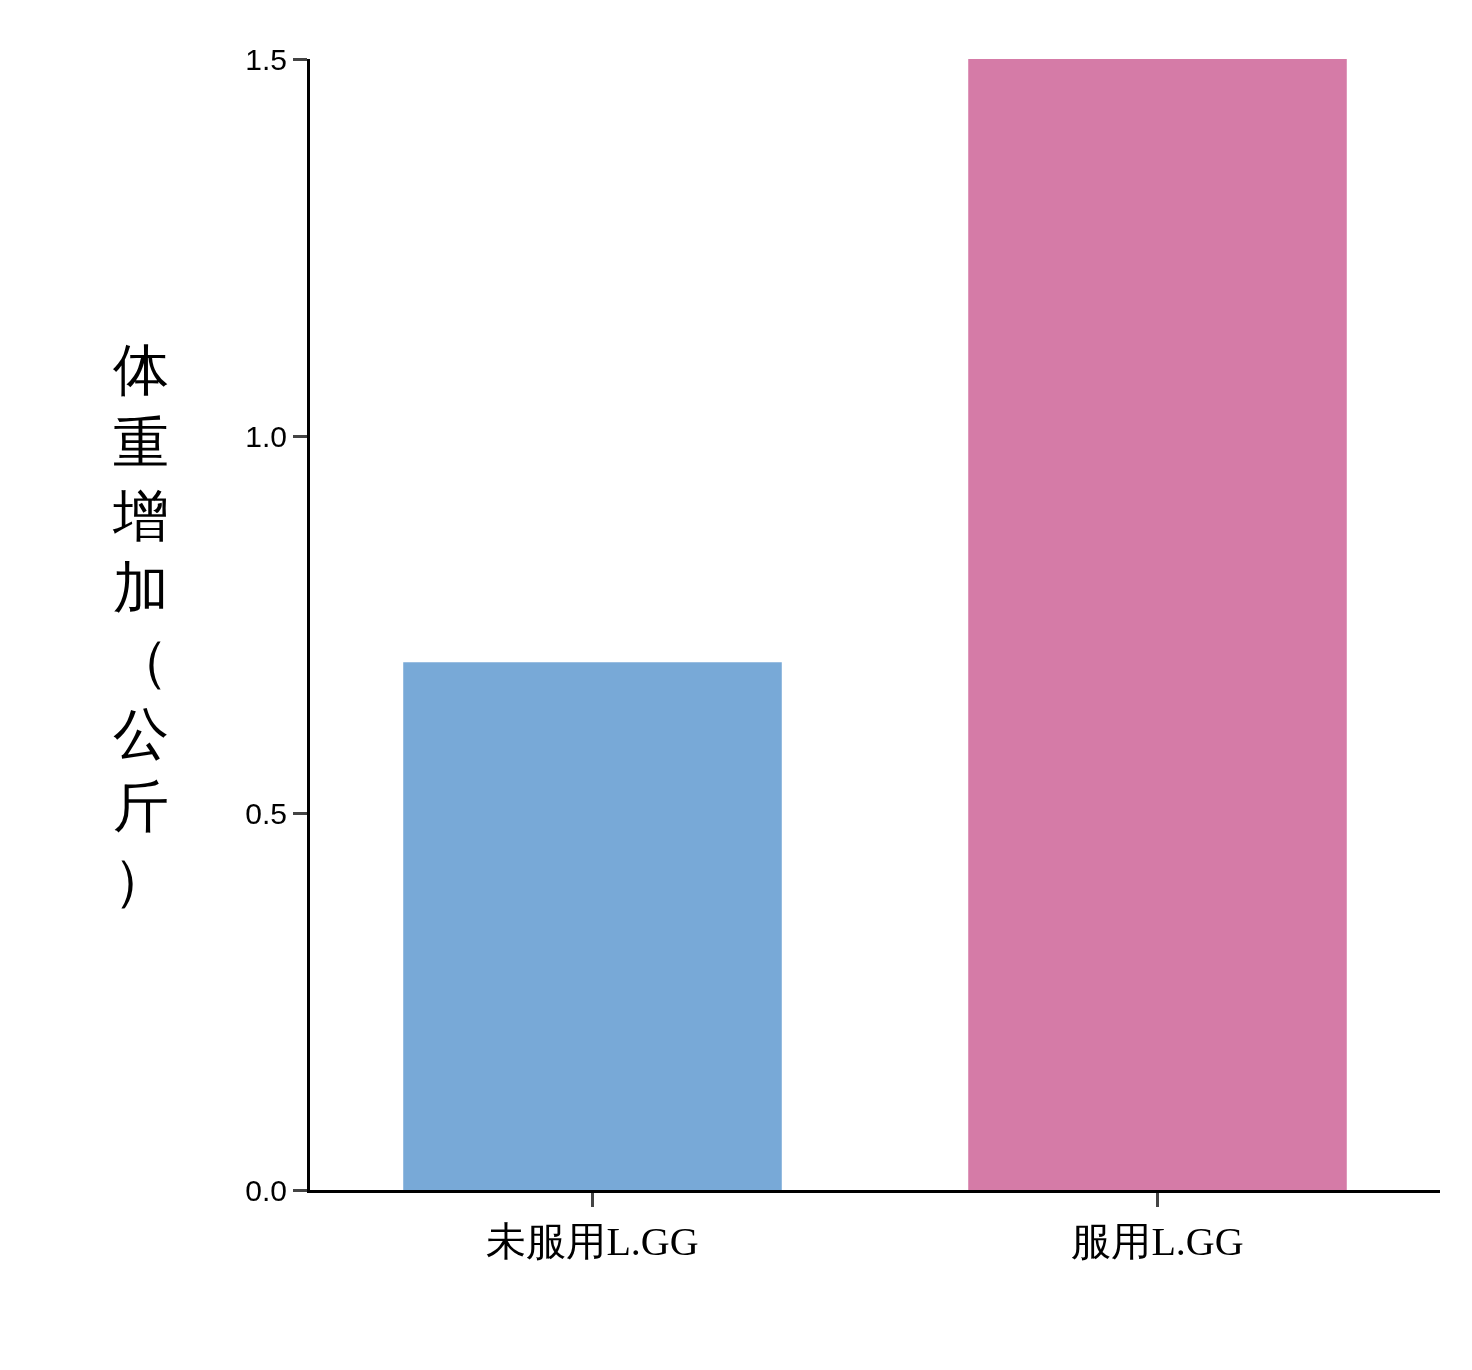 This screenshot has width=1472, height=1370. Describe the element at coordinates (266, 1190) in the screenshot. I see `y-tick-label: 0.0` at that location.